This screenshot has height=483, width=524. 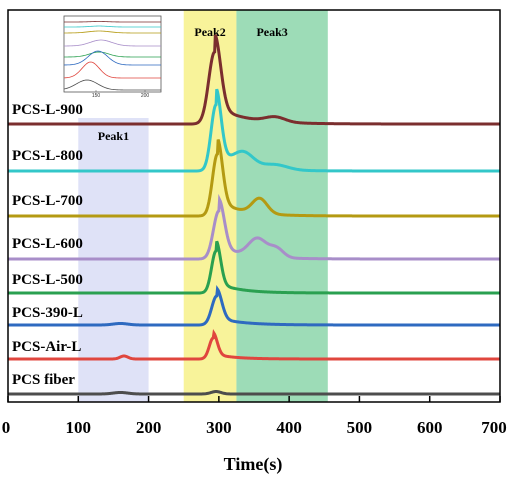 I want to click on region-label-peak1: Peak1, so click(x=113, y=136).